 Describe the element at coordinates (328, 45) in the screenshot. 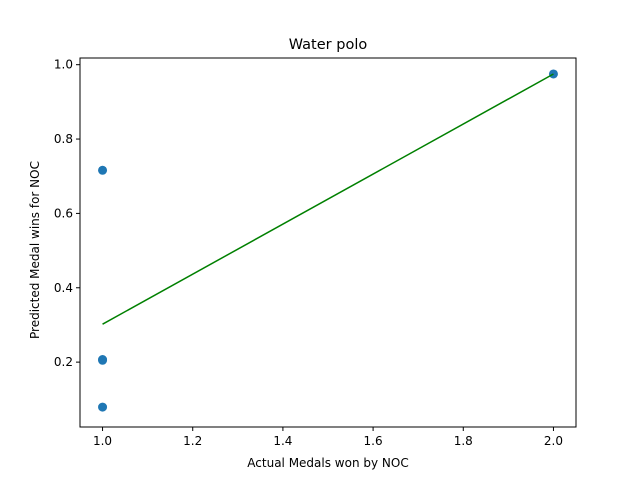

I see `chart-title: Water polo` at that location.